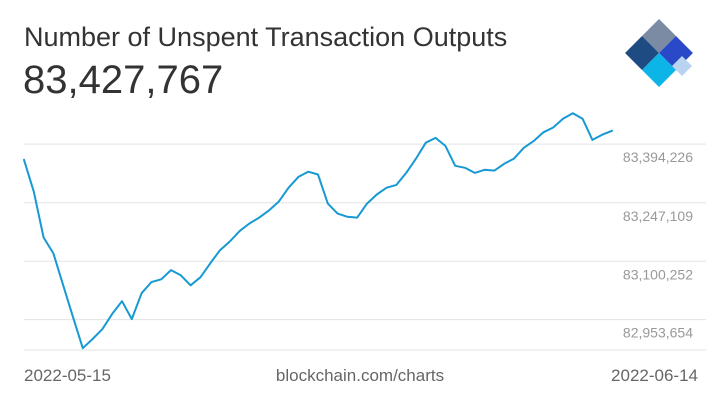 The height and width of the screenshot is (405, 720). What do you see at coordinates (266, 37) in the screenshot?
I see `chart-title: Number of Unspent Transaction Outputs` at bounding box center [266, 37].